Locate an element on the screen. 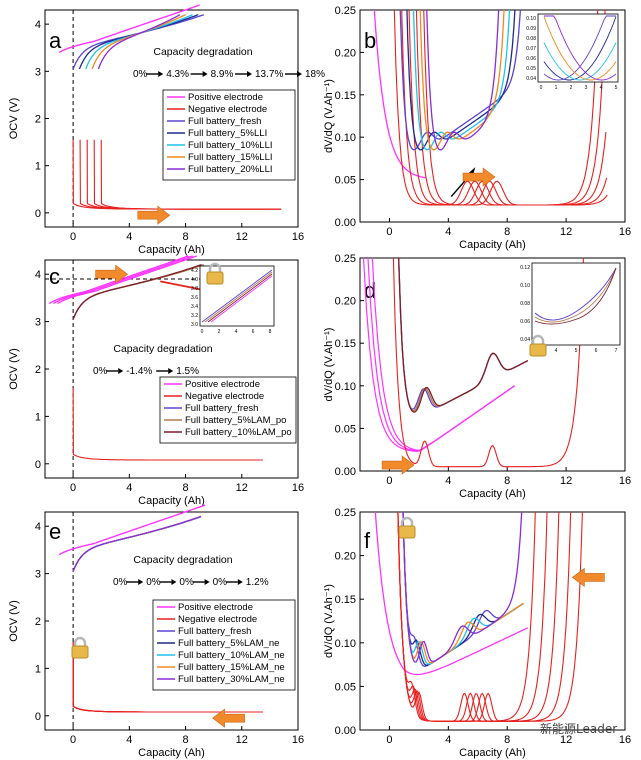 This screenshot has width=641, height=760. legend-box is located at coordinates (228, 410).